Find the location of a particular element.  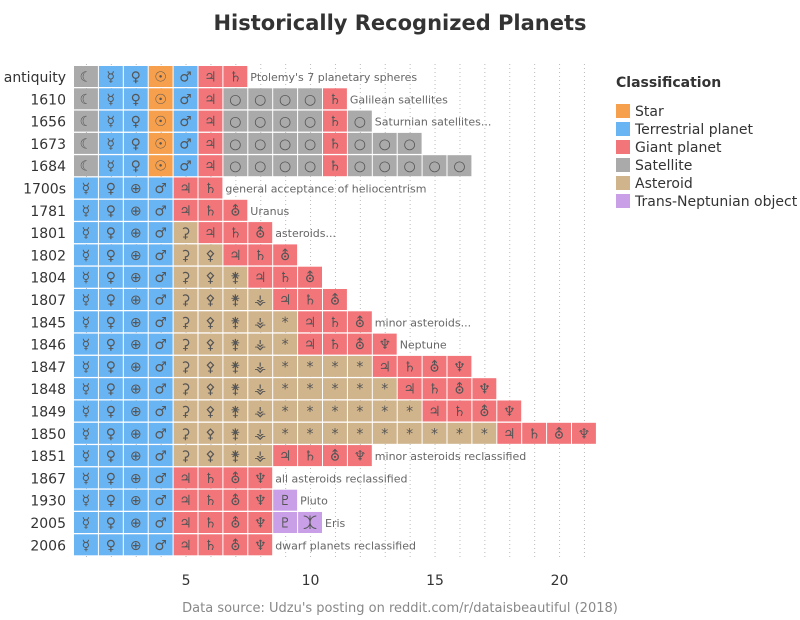

row-note: all asteroids reclassified is located at coordinates (341, 478).